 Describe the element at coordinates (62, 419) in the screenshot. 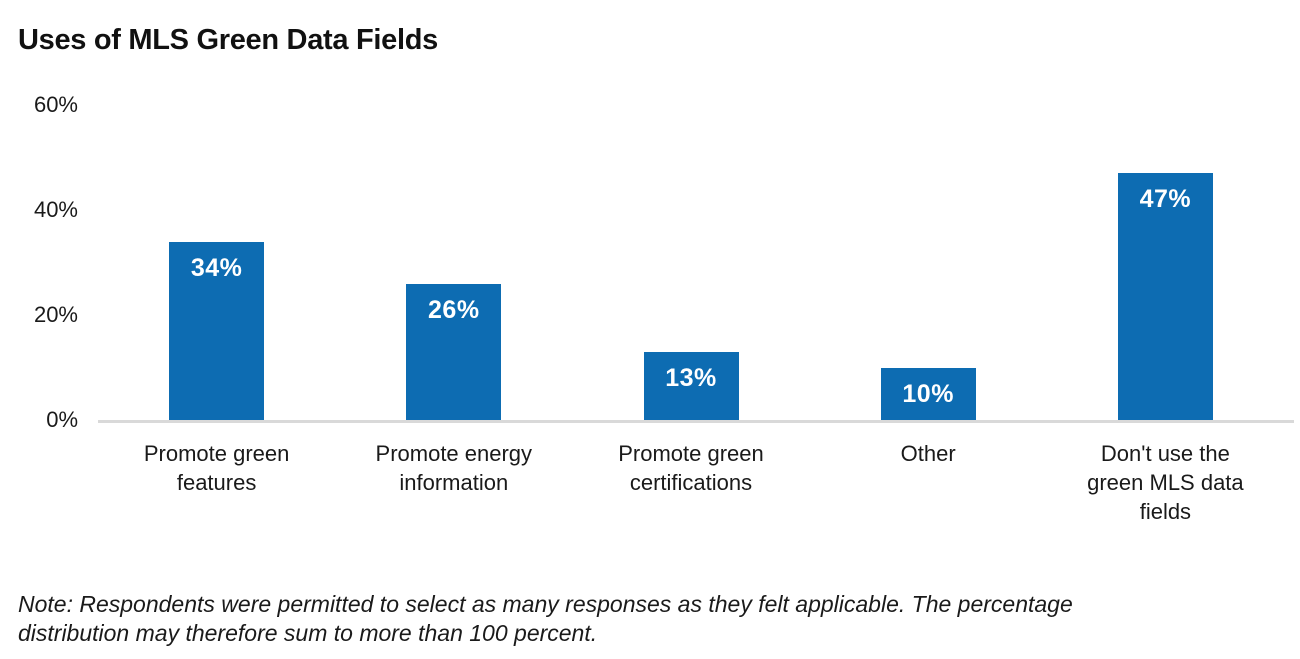

I see `y-axis-tick-label: 0%` at that location.